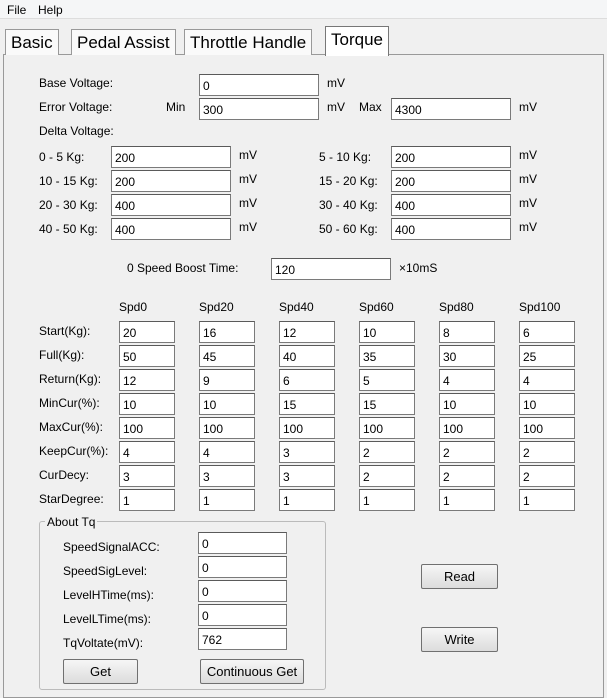 This screenshot has height=698, width=607. Describe the element at coordinates (65, 331) in the screenshot. I see `row-label: Start(Kg):` at that location.